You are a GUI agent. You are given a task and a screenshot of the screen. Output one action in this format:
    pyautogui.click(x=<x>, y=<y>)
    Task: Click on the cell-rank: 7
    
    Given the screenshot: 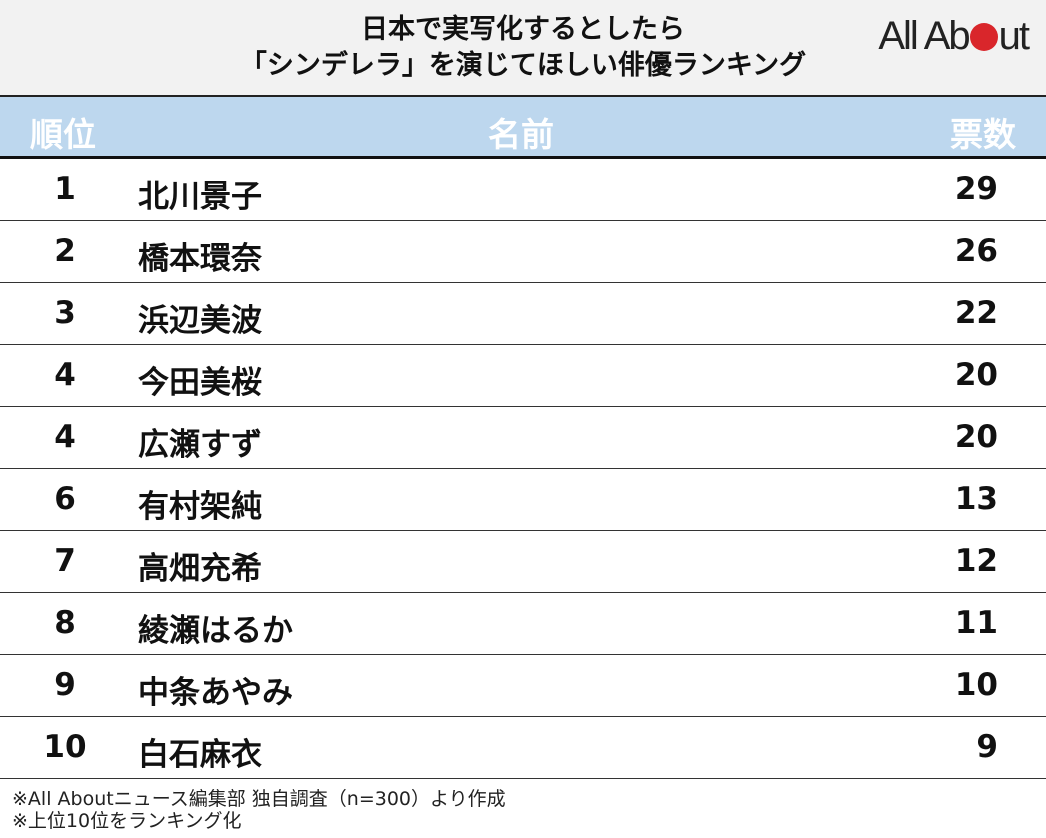 What is the action you would take?
    pyautogui.click(x=65, y=561)
    